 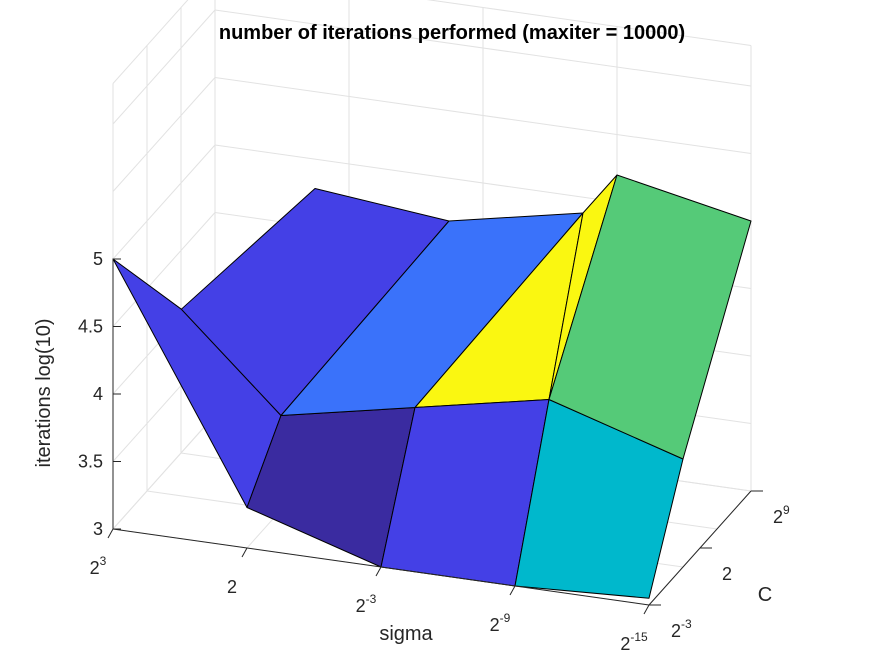 I want to click on z-tick-label: 4, so click(x=98, y=394).